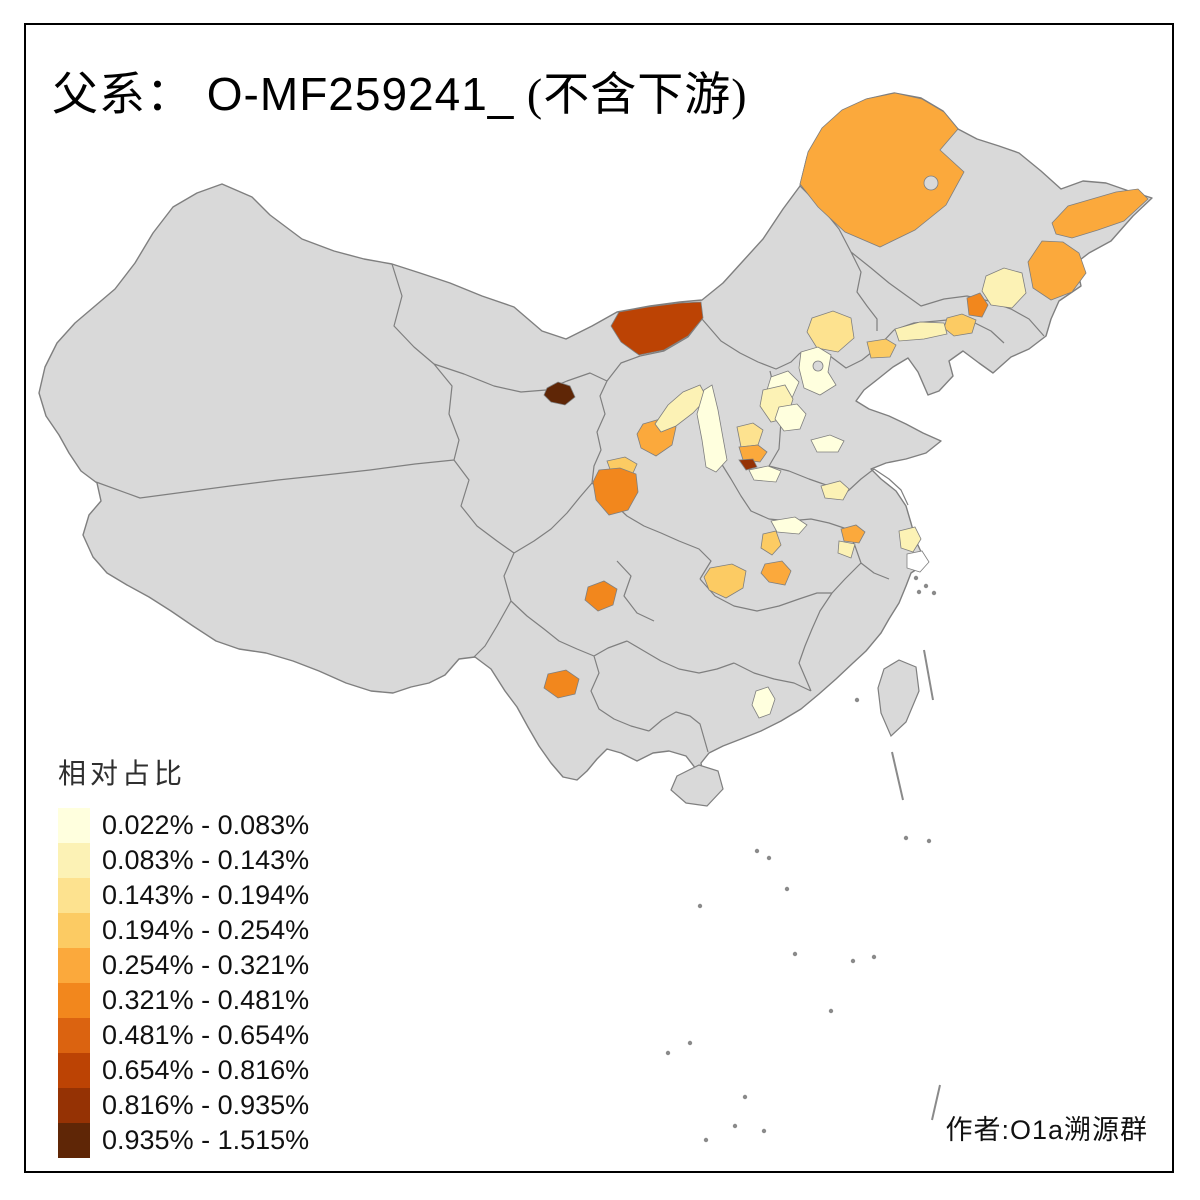 Image resolution: width=1200 pixels, height=1200 pixels. I want to click on legend-label: 0.022% - 0.083%, so click(206, 825).